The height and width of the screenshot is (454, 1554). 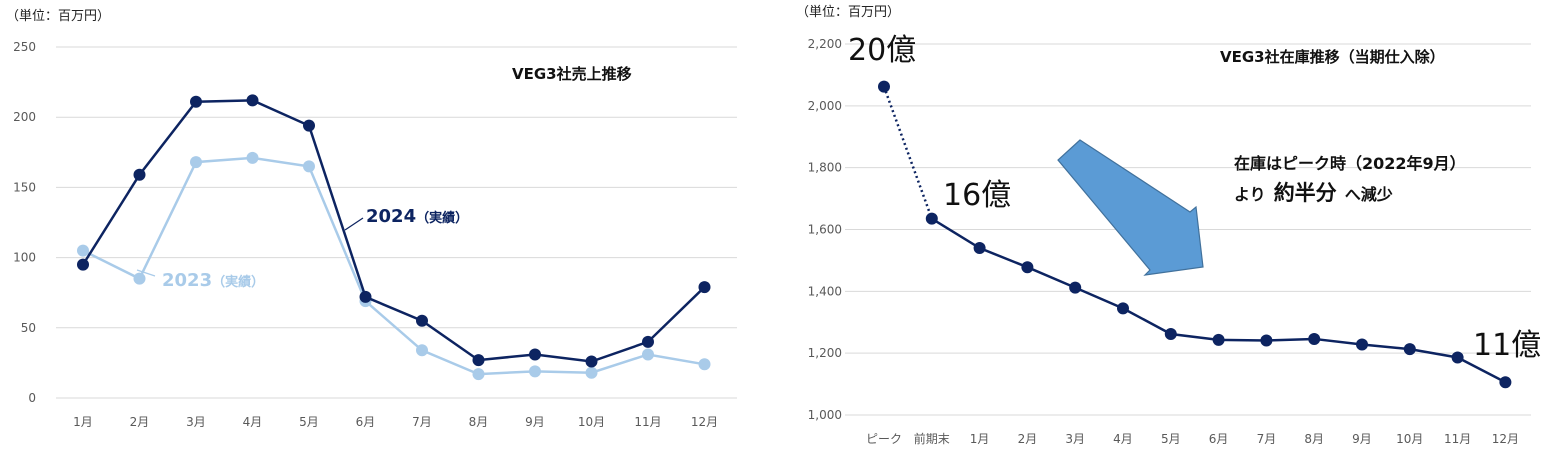 I want to click on legend-2023: 2023（実績）, so click(x=213, y=280).